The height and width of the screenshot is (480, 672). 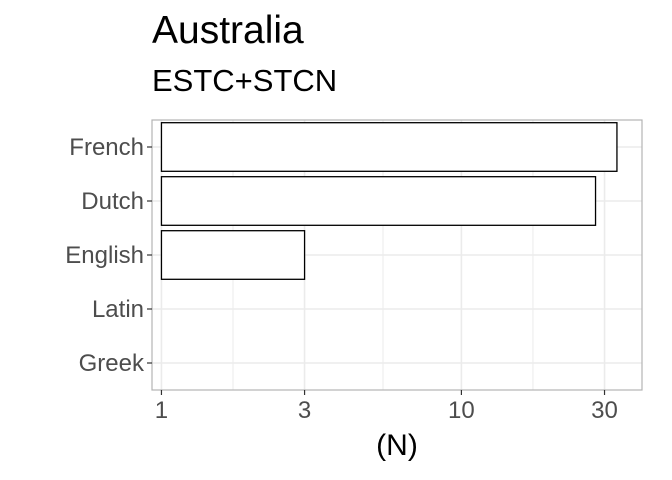 I want to click on y-tick-label: Latin, so click(x=118, y=309).